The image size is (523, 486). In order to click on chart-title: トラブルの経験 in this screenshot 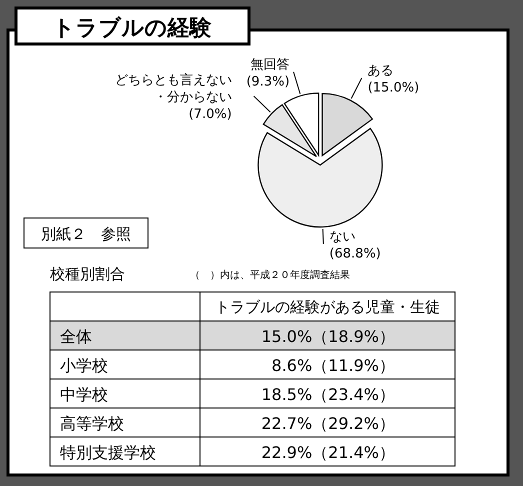, I will do `click(132, 28)`.